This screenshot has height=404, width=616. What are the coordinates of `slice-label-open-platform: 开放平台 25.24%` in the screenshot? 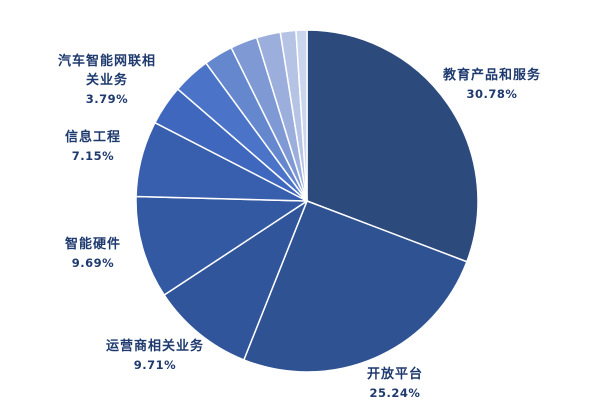 It's located at (395, 384).